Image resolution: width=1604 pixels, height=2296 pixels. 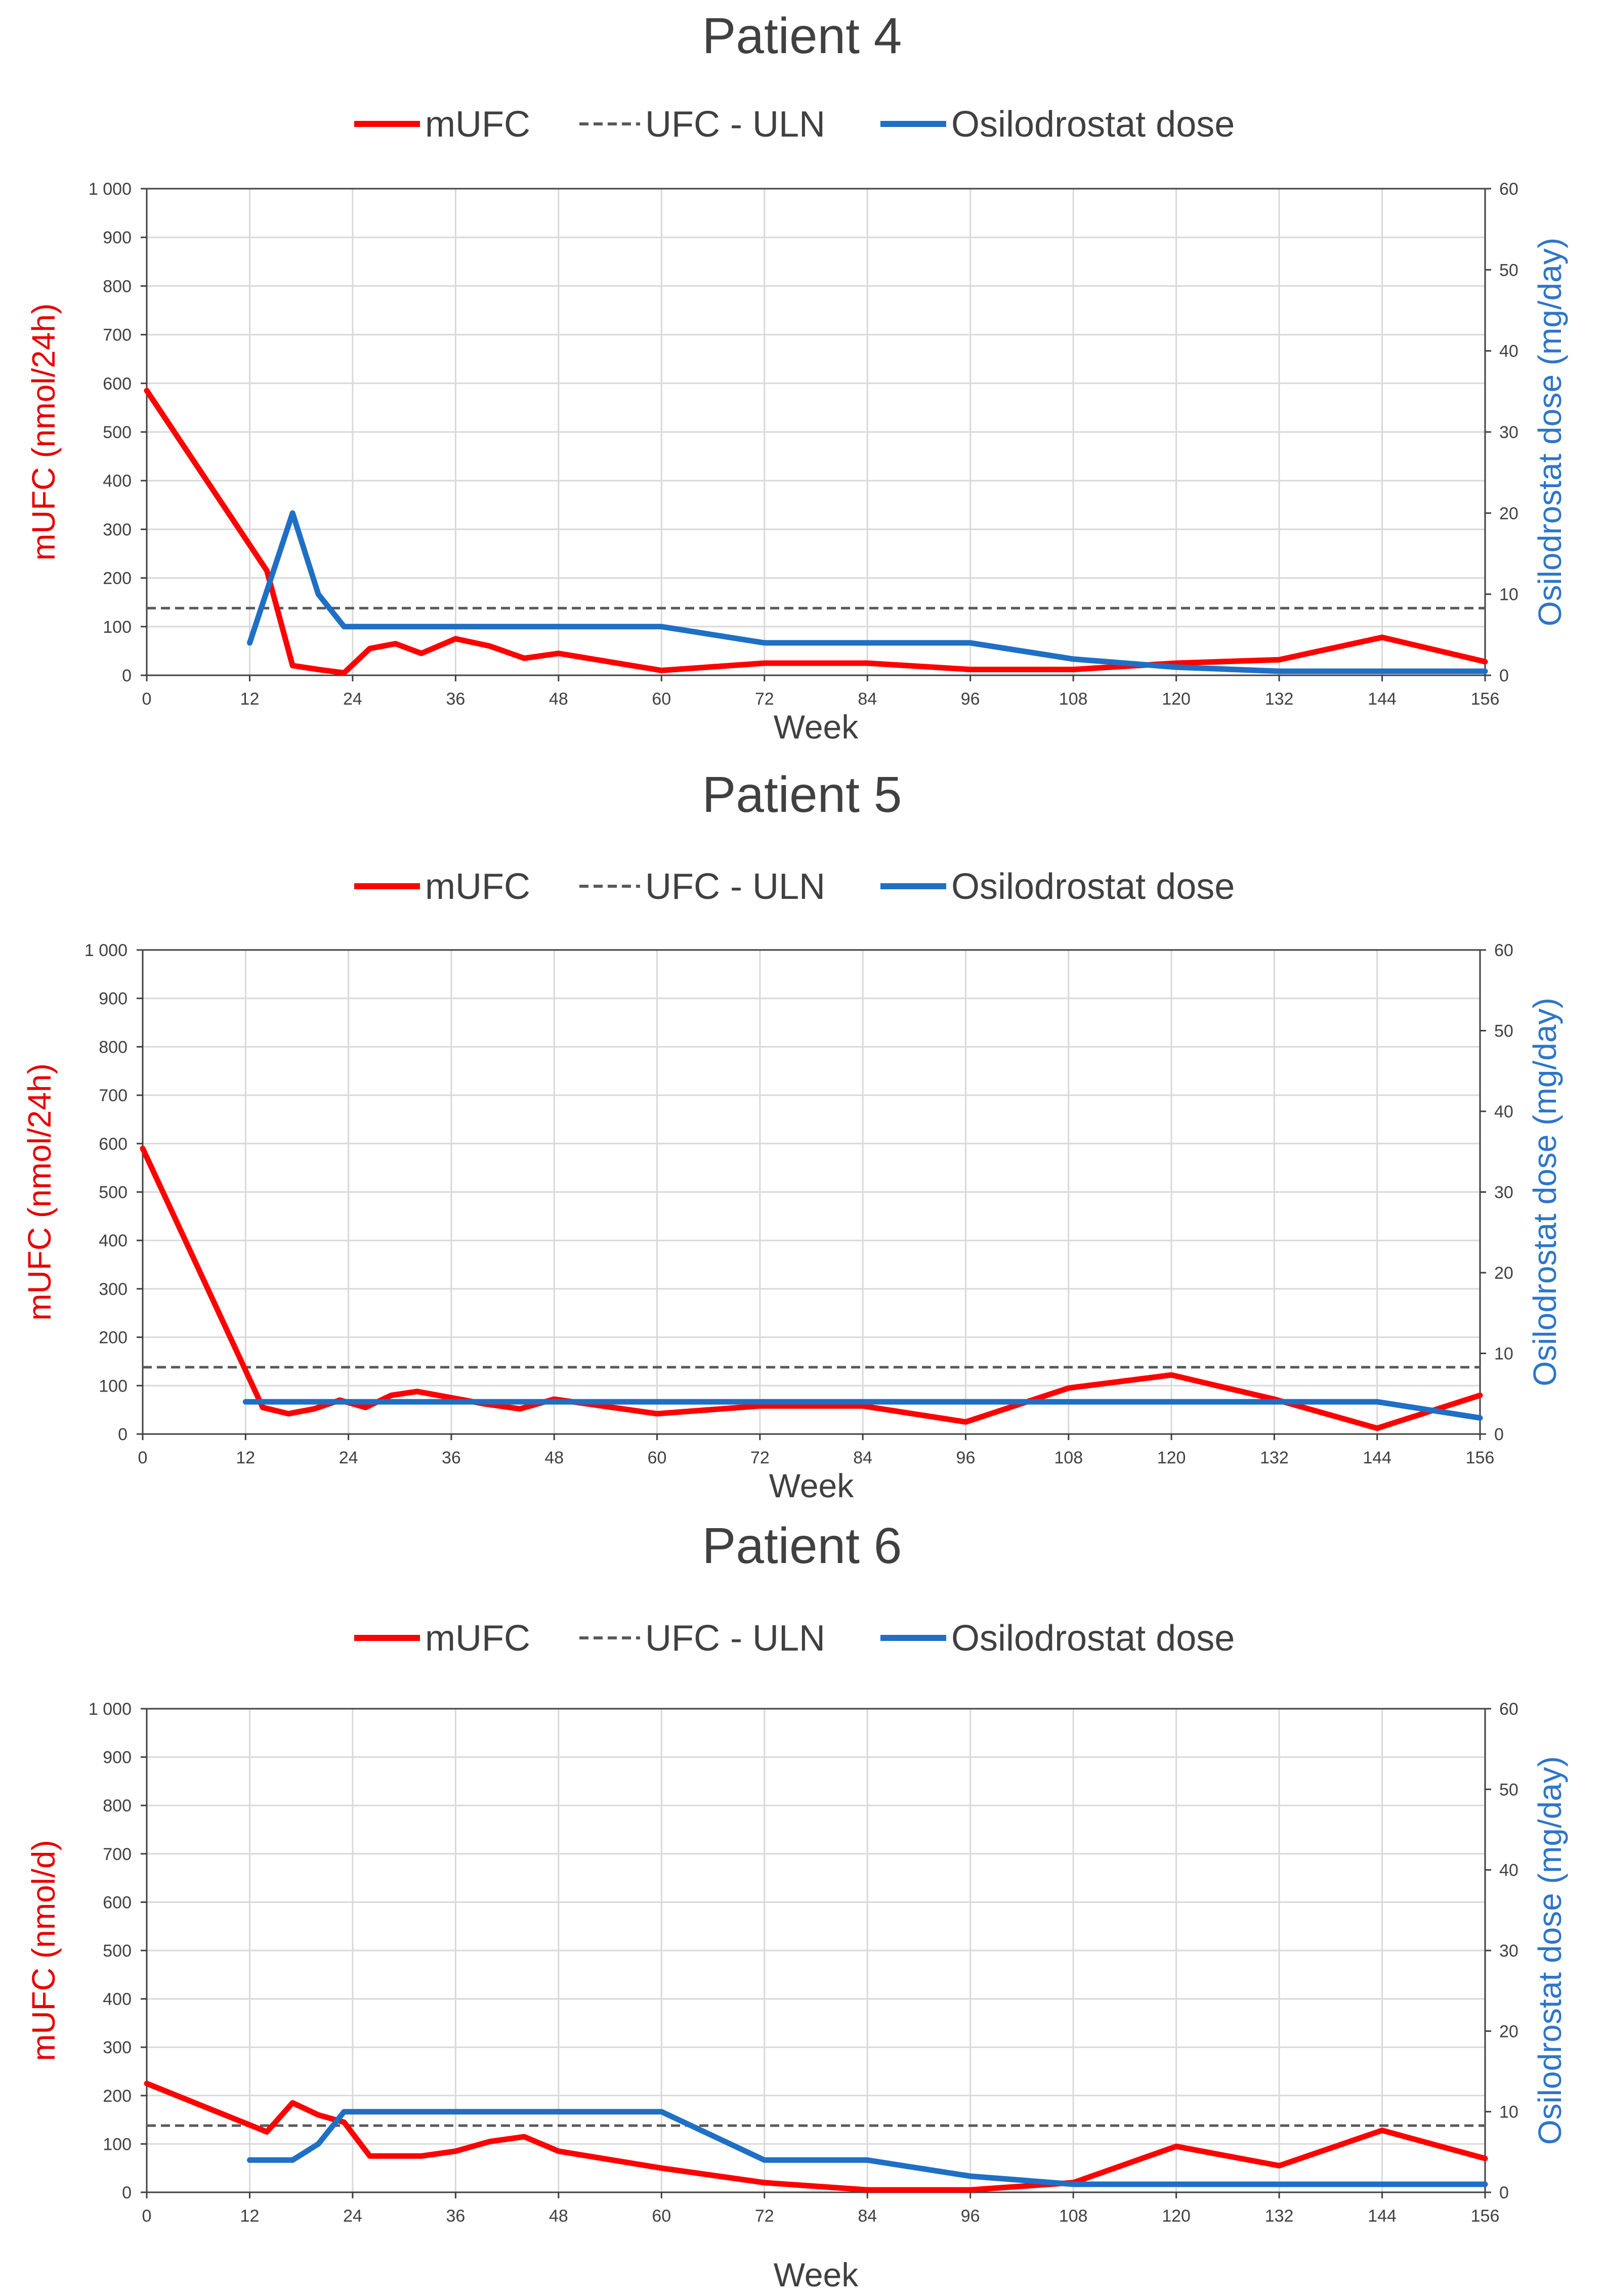 I want to click on y2-tick-label: 0, so click(x=1499, y=1434).